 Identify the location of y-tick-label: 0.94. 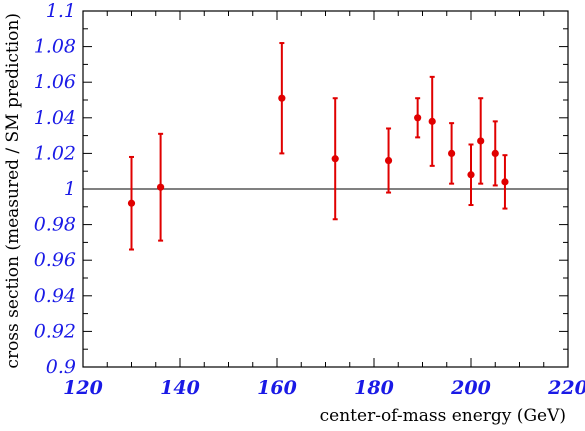
(55, 296).